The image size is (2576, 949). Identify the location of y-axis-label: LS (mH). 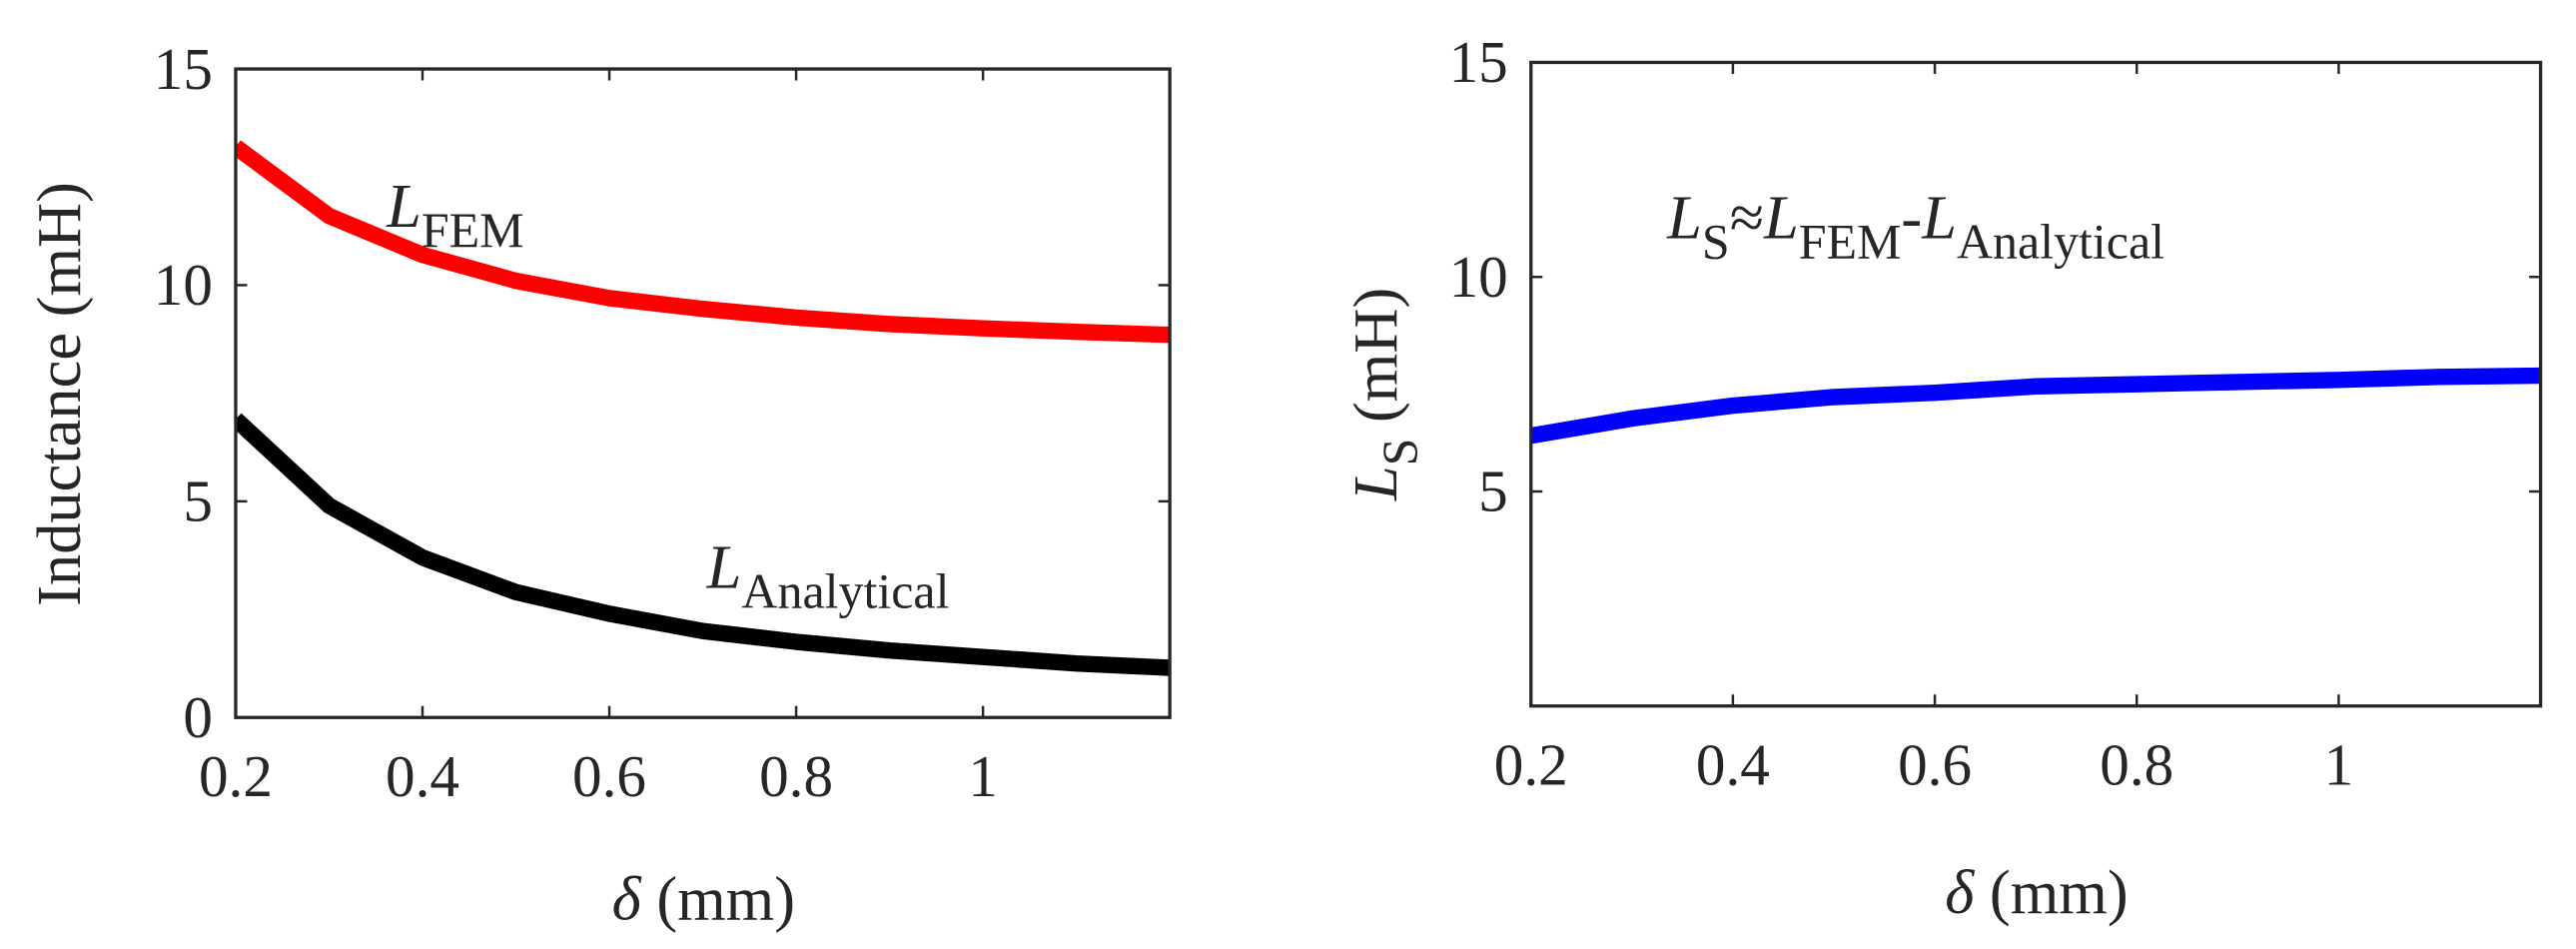
(1384, 394).